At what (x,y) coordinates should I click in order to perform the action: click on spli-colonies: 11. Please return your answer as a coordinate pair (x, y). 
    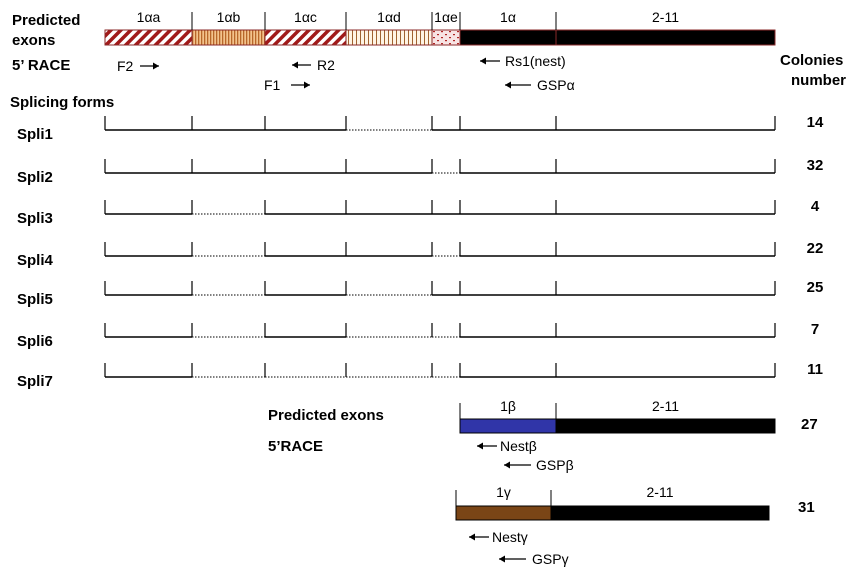
    Looking at the image, I should click on (815, 369).